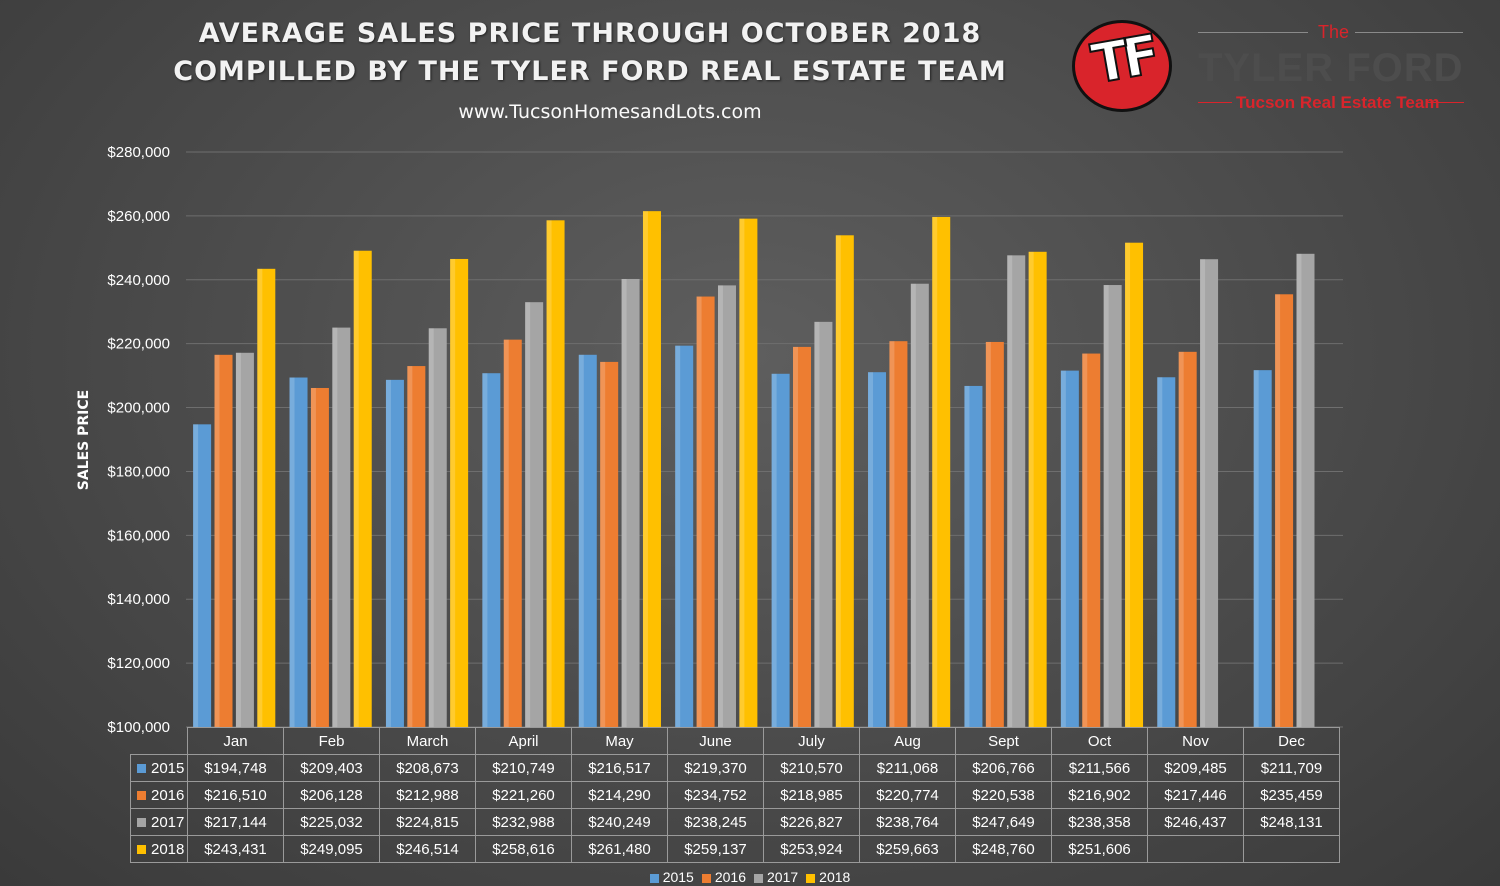 The height and width of the screenshot is (886, 1500). Describe the element at coordinates (491, 550) in the screenshot. I see `bar-2015-april` at that location.